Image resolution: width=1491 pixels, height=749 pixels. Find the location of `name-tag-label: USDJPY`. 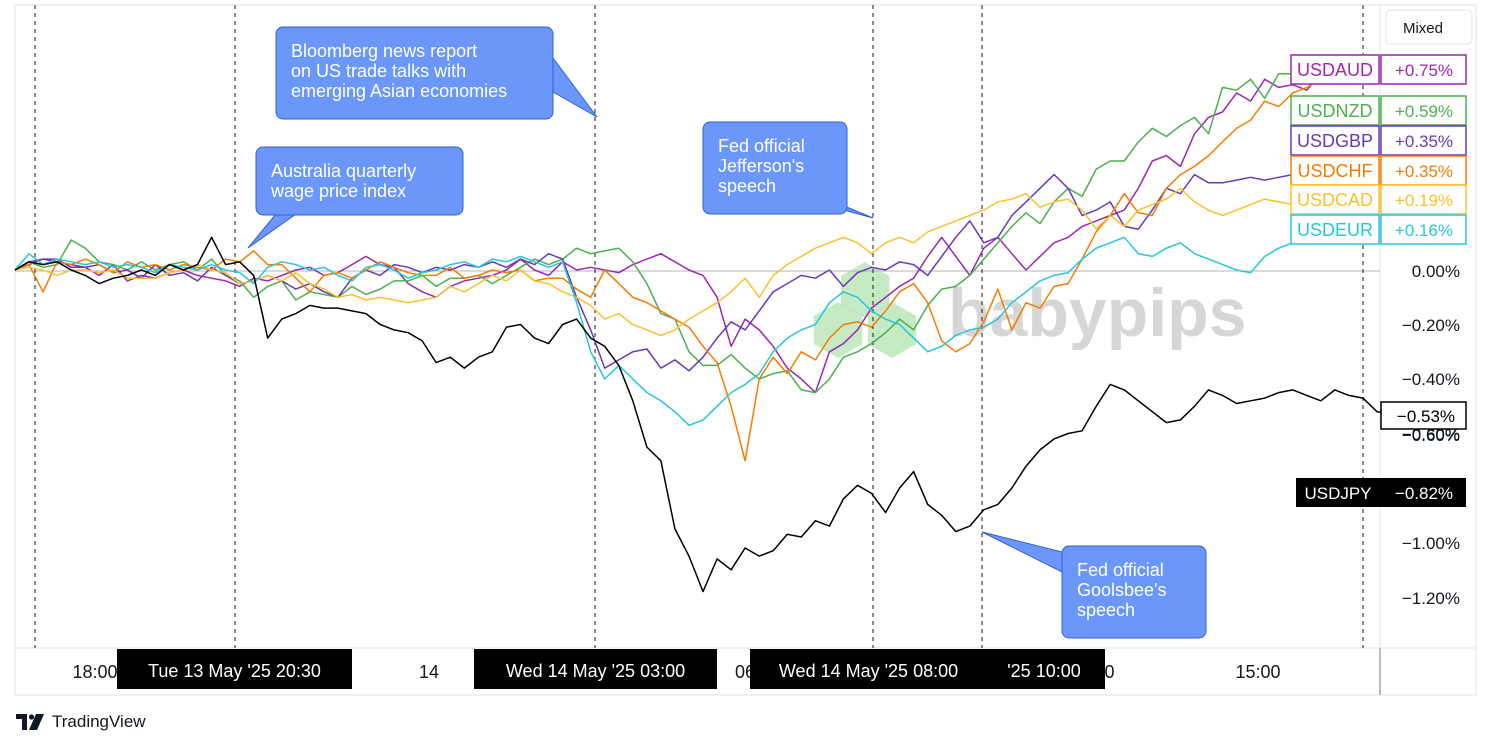

name-tag-label: USDJPY is located at coordinates (1337, 493).